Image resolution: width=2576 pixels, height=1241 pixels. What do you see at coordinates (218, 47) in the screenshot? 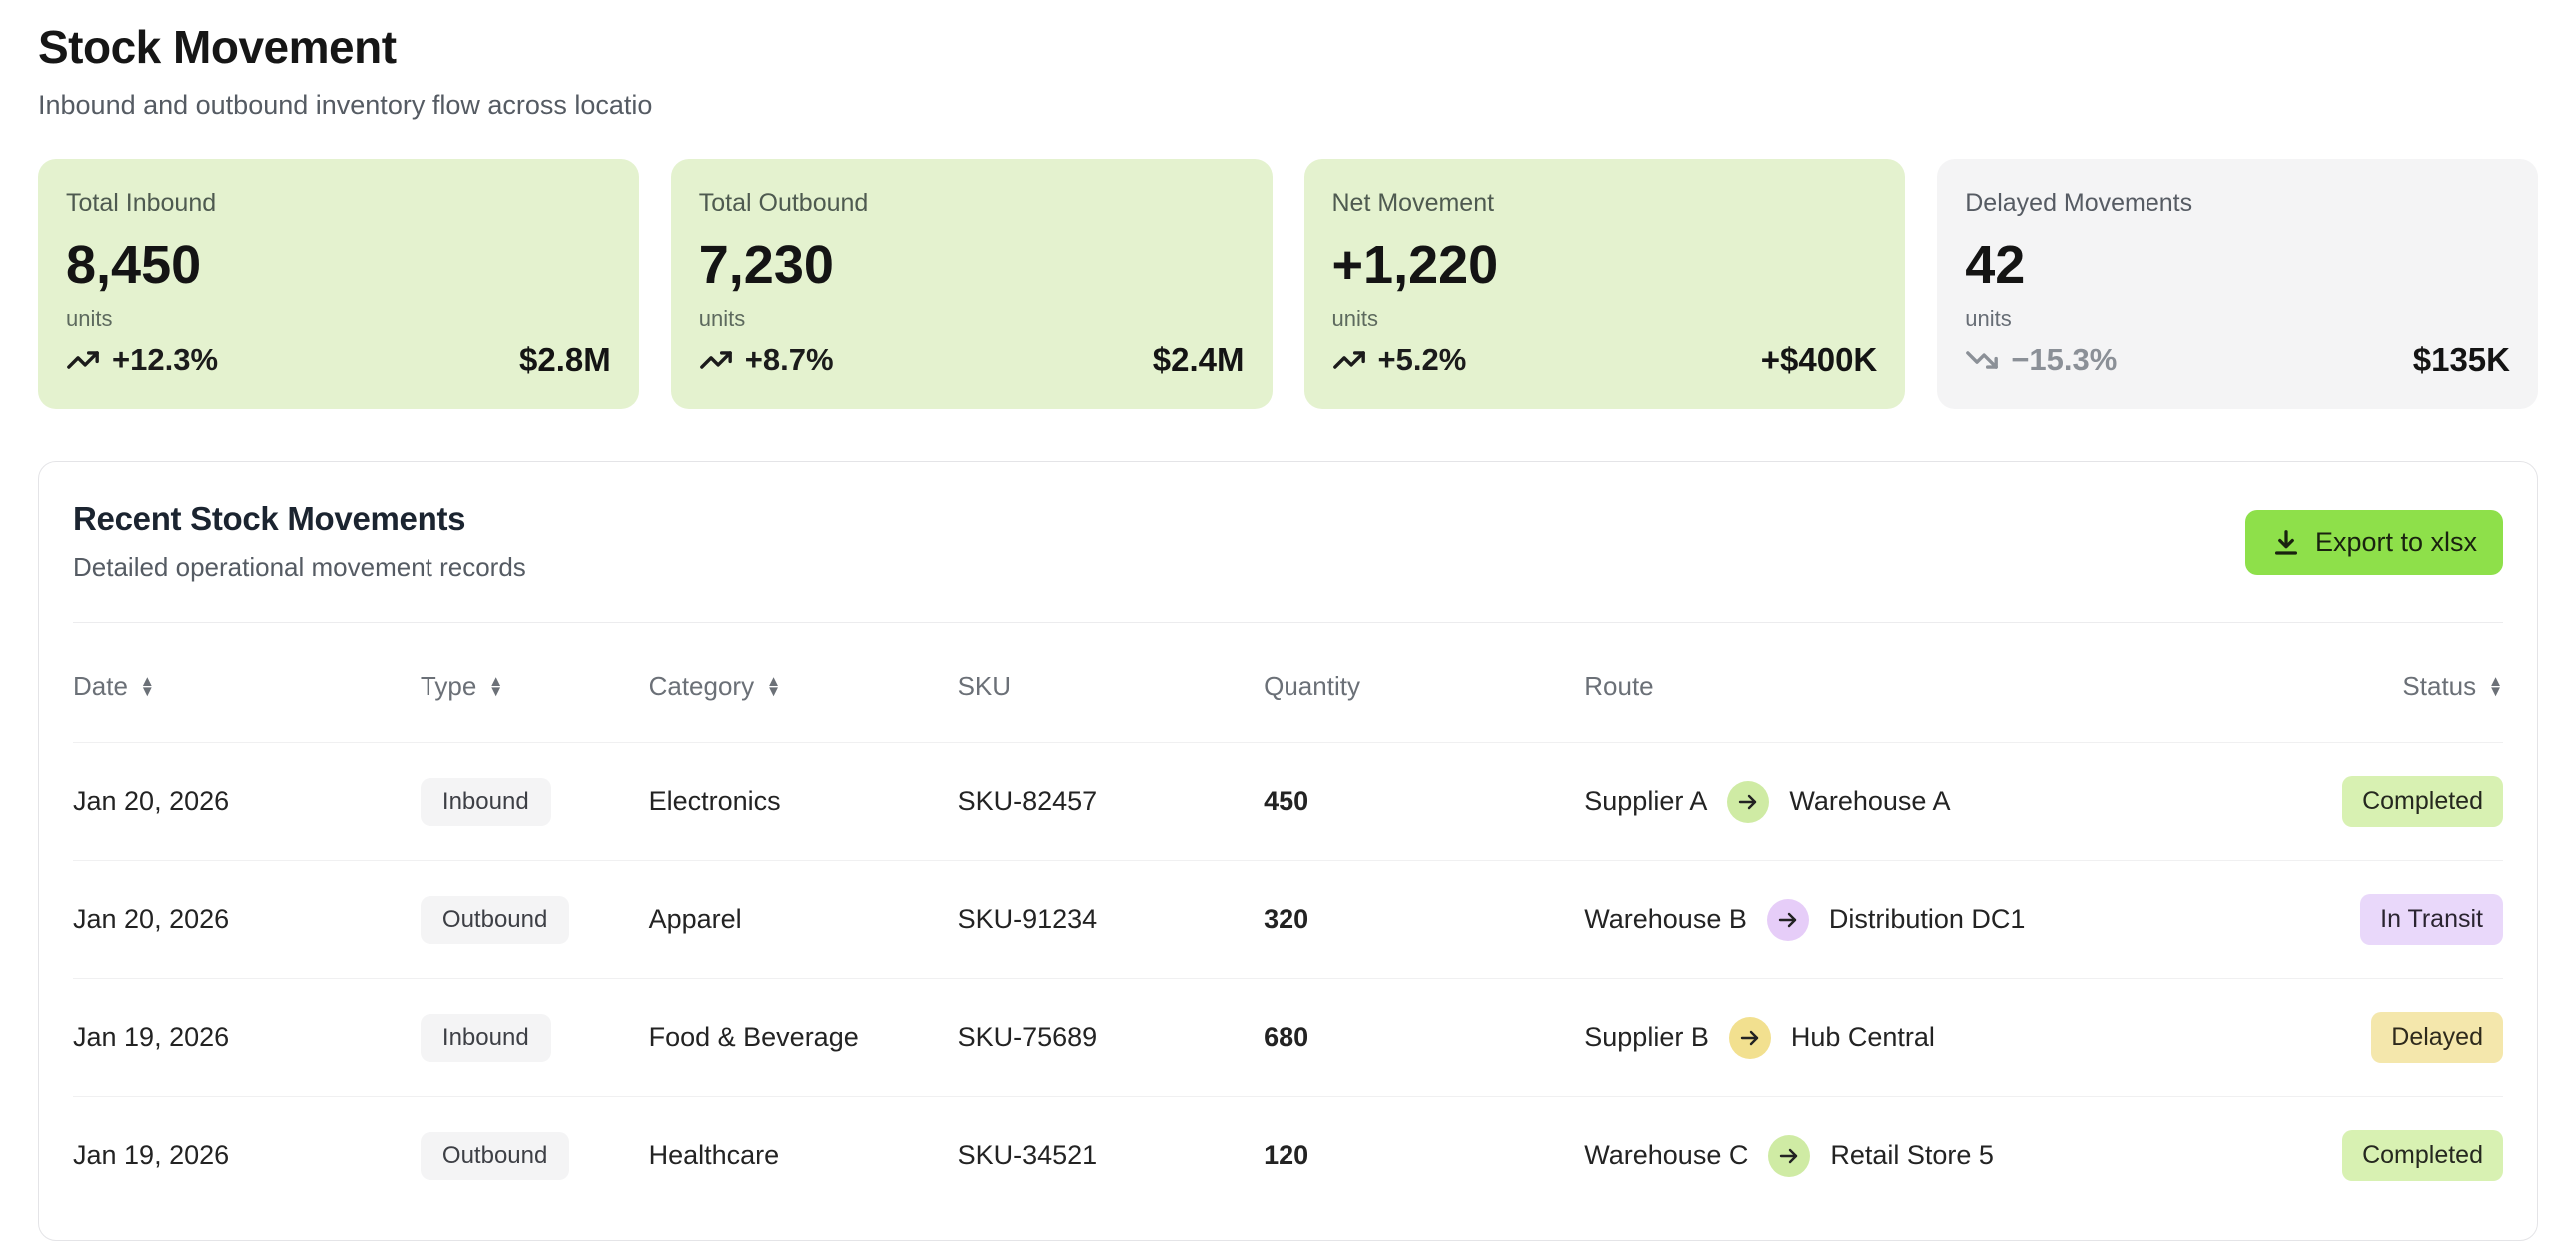
I see `page-title: Stock Movement` at bounding box center [218, 47].